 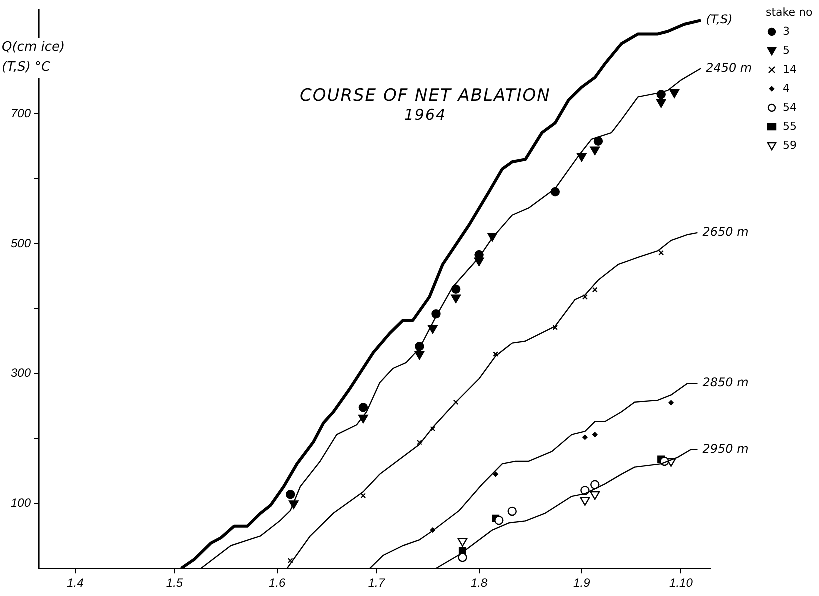 What do you see at coordinates (425, 96) in the screenshot?
I see `text: COURSE OF NET ABLATION` at bounding box center [425, 96].